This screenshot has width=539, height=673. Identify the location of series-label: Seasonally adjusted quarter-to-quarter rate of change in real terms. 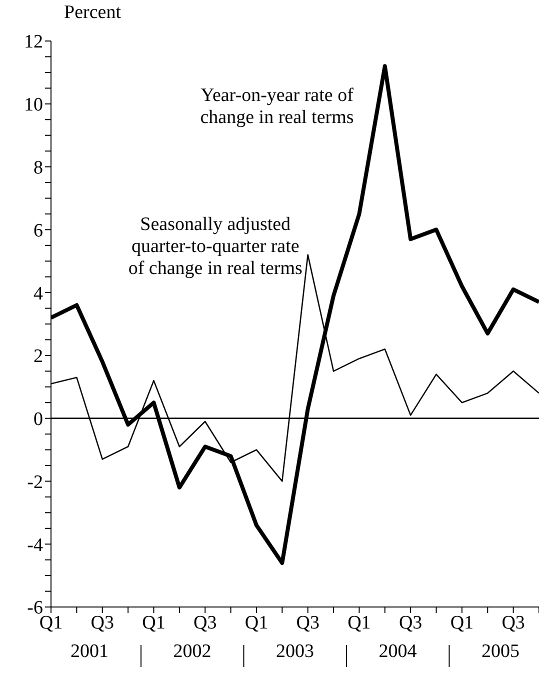
(215, 247).